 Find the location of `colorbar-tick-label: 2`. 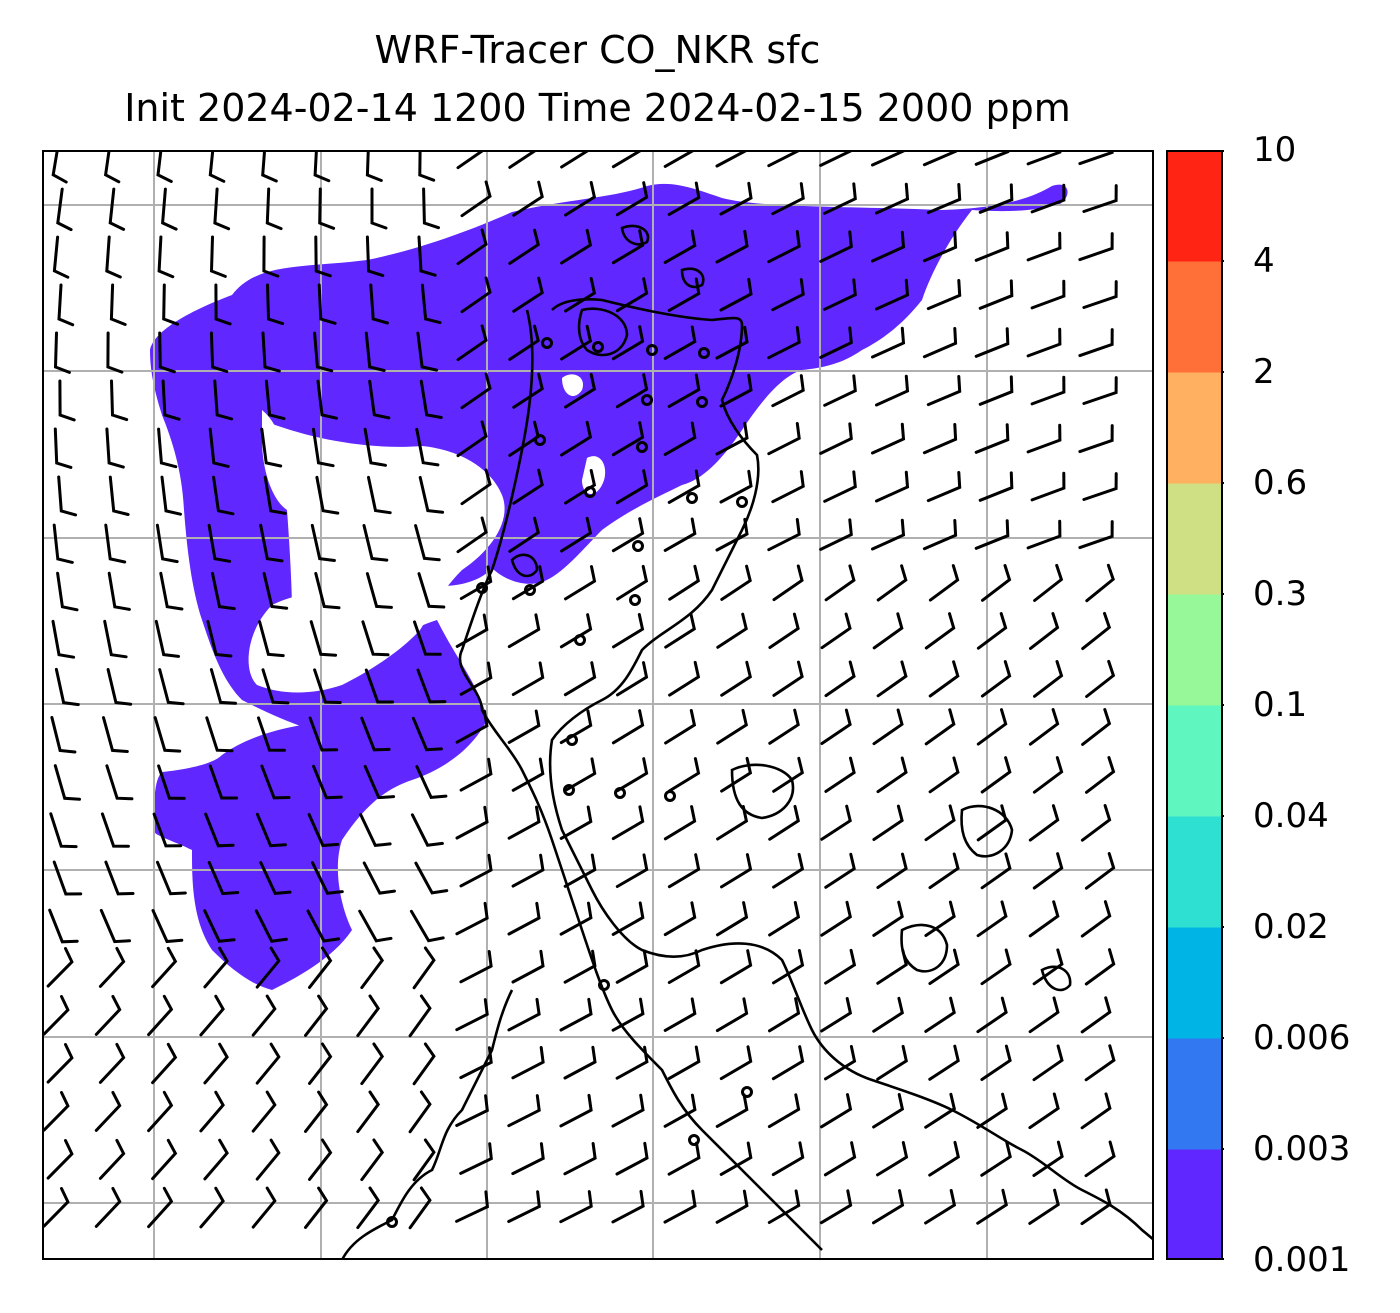

colorbar-tick-label: 2 is located at coordinates (1264, 372).